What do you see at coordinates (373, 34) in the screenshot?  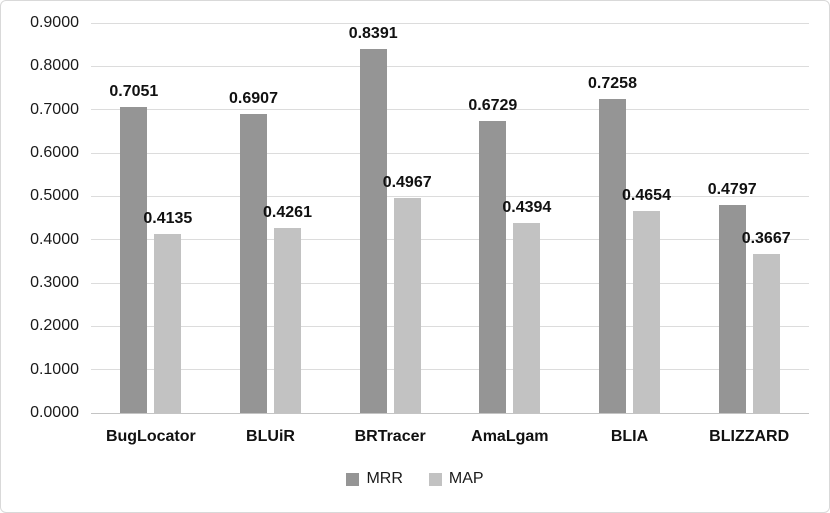 I see `data-label-mrr: 0.8391` at bounding box center [373, 34].